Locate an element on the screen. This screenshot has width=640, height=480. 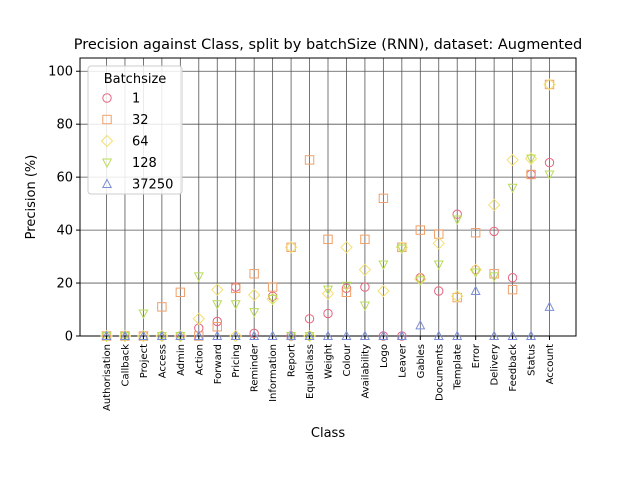
point-37250-callback is located at coordinates (124, 335).